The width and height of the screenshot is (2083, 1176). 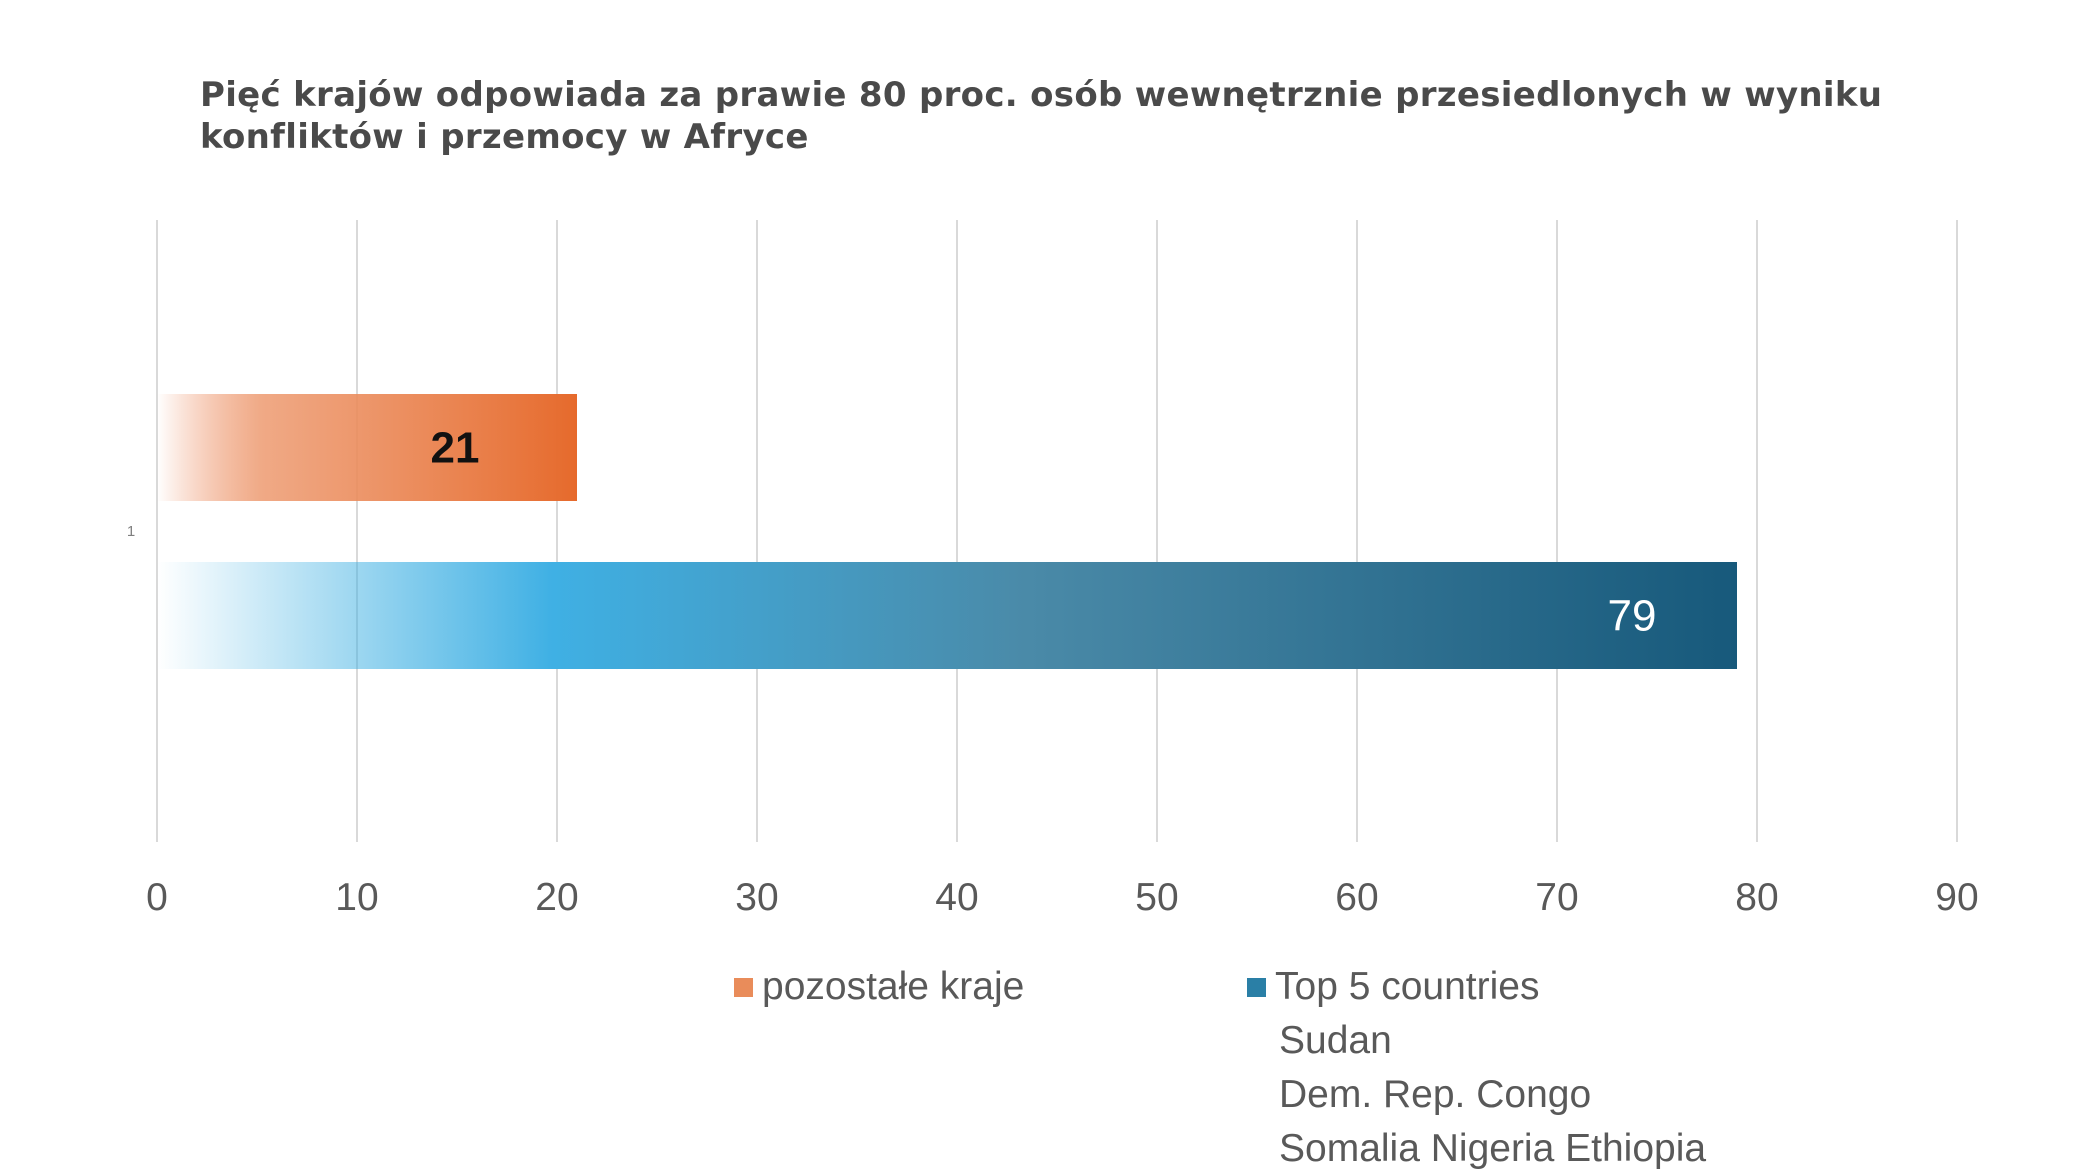 I want to click on x-axis-ticks: 0 10 20 30 40 50 60 70 80 90, so click(x=1062, y=897).